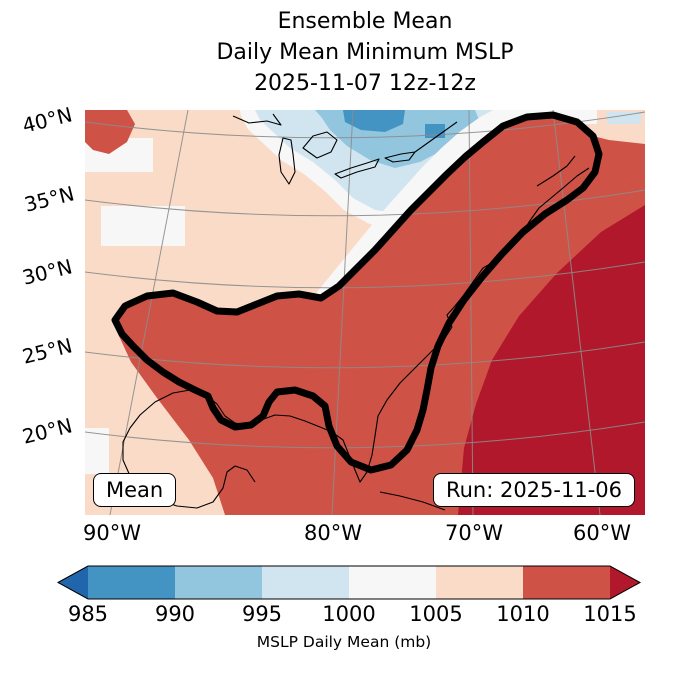  What do you see at coordinates (344, 642) in the screenshot?
I see `colorbar-axis-label: MSLP Daily Mean (mb)` at bounding box center [344, 642].